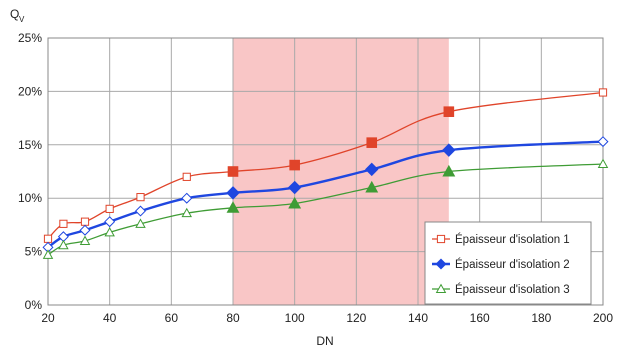  I want to click on y-tick-label: 5%, so click(34, 252).